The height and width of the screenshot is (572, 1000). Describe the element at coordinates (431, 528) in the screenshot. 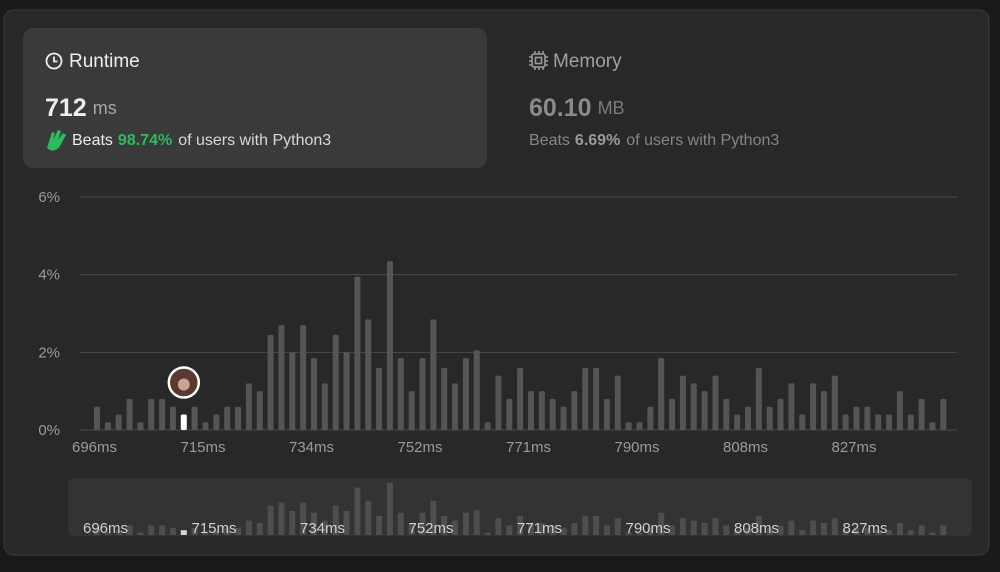

I see `mini-x-tick-label: 752ms` at that location.